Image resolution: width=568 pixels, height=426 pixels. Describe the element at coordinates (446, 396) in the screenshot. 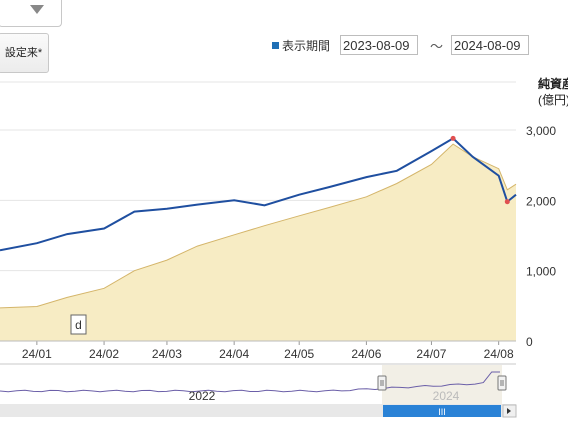

I see `navigator-year-2024: 2024` at that location.